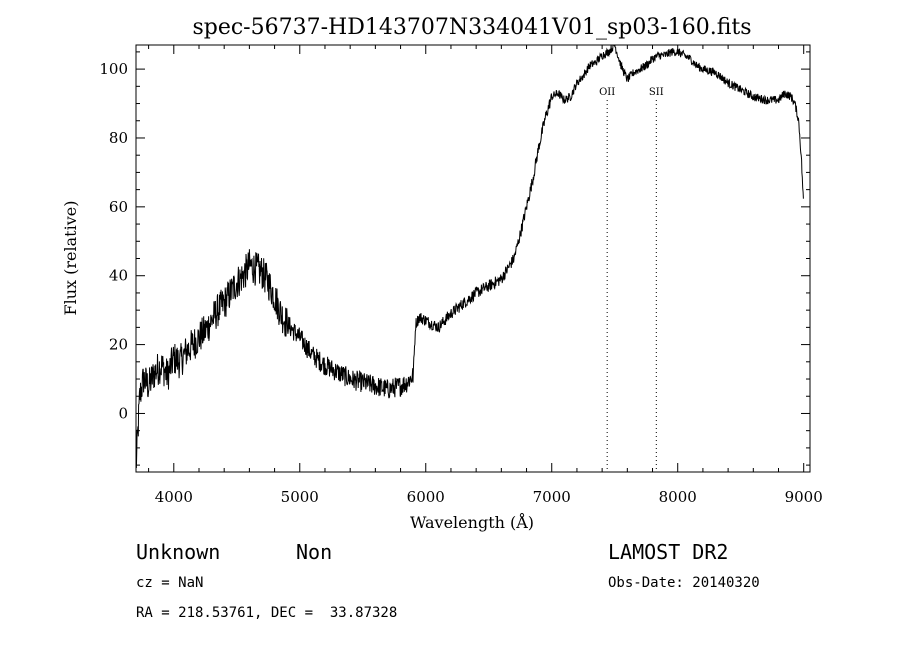  I want to click on object-subclass: Non, so click(314, 552).